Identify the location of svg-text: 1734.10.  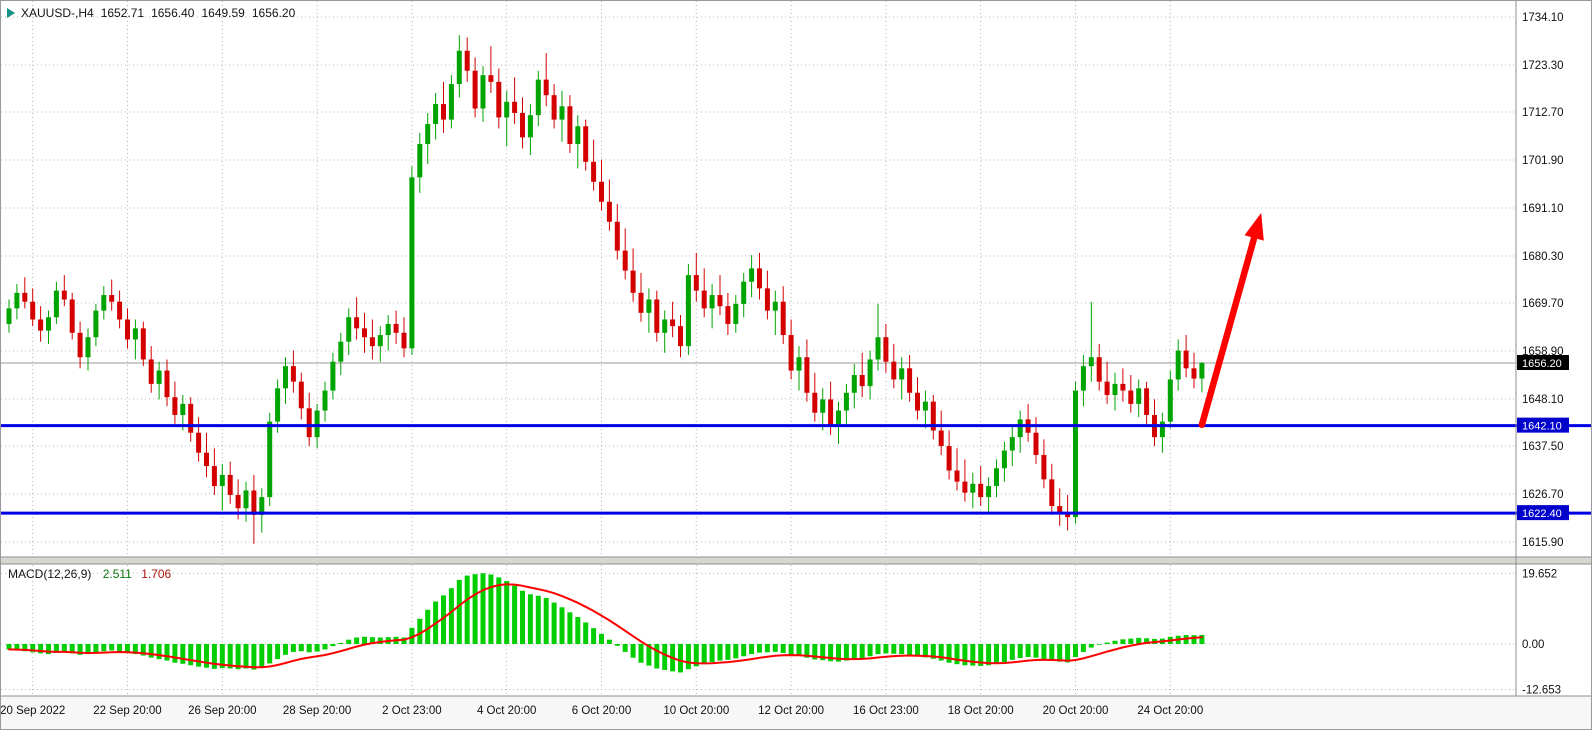
(1543, 18).